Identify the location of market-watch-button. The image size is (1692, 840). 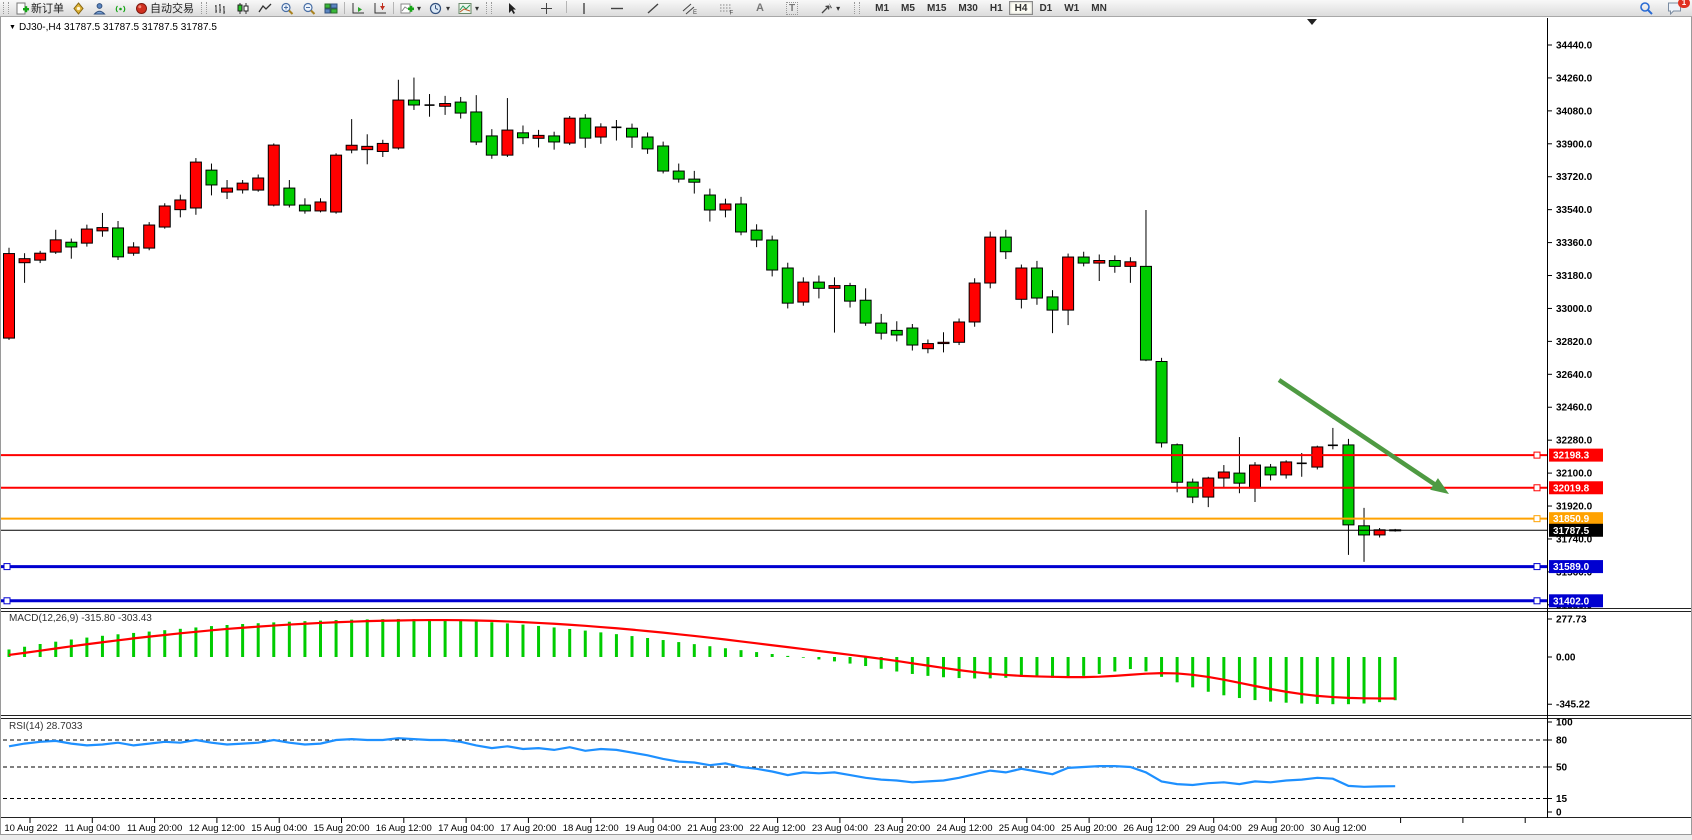
(99, 8).